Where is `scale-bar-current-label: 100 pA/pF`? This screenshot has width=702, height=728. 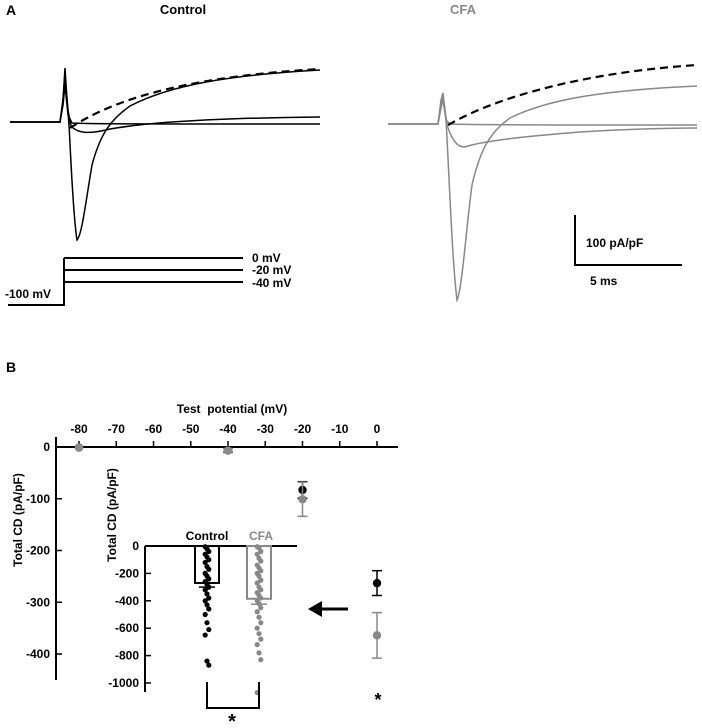
scale-bar-current-label: 100 pA/pF is located at coordinates (614, 243).